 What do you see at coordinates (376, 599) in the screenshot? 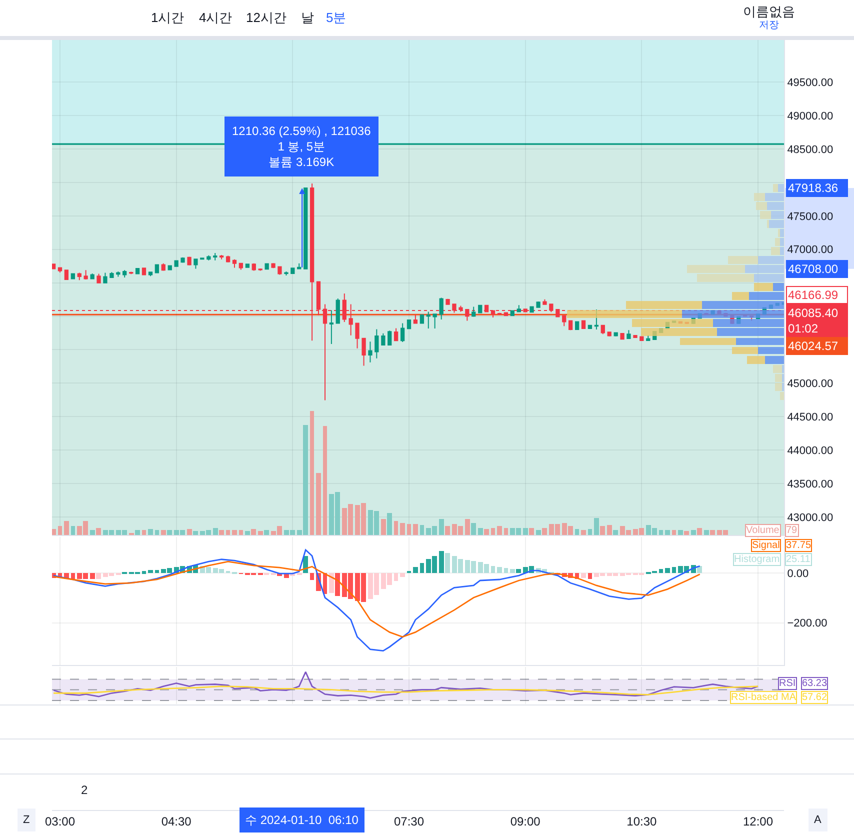
I see `line-series` at bounding box center [376, 599].